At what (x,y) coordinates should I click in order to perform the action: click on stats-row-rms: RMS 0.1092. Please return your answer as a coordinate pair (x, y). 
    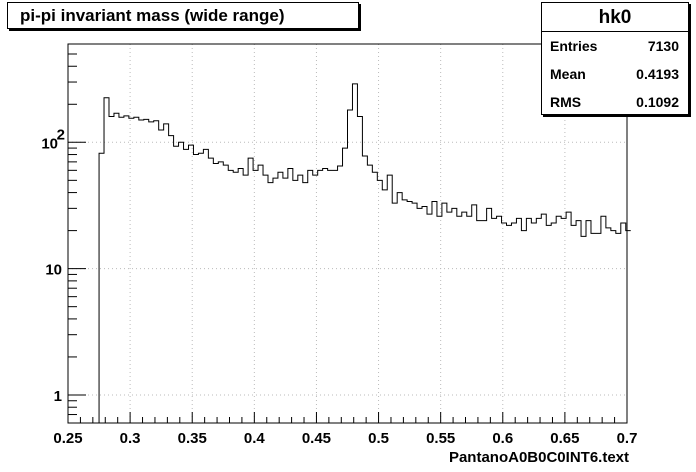
    Looking at the image, I should click on (615, 102).